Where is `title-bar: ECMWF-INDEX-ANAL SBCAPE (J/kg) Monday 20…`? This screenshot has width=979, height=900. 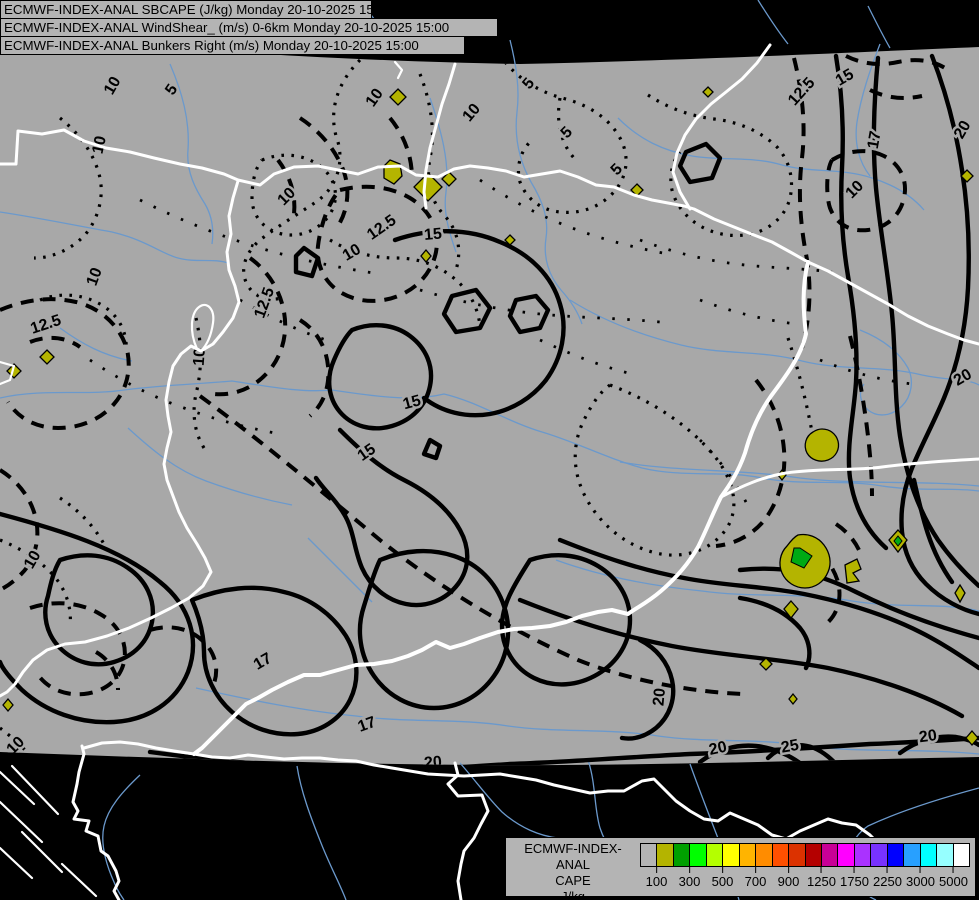
title-bar: ECMWF-INDEX-ANAL SBCAPE (J/kg) Monday 20… is located at coordinates (249, 27).